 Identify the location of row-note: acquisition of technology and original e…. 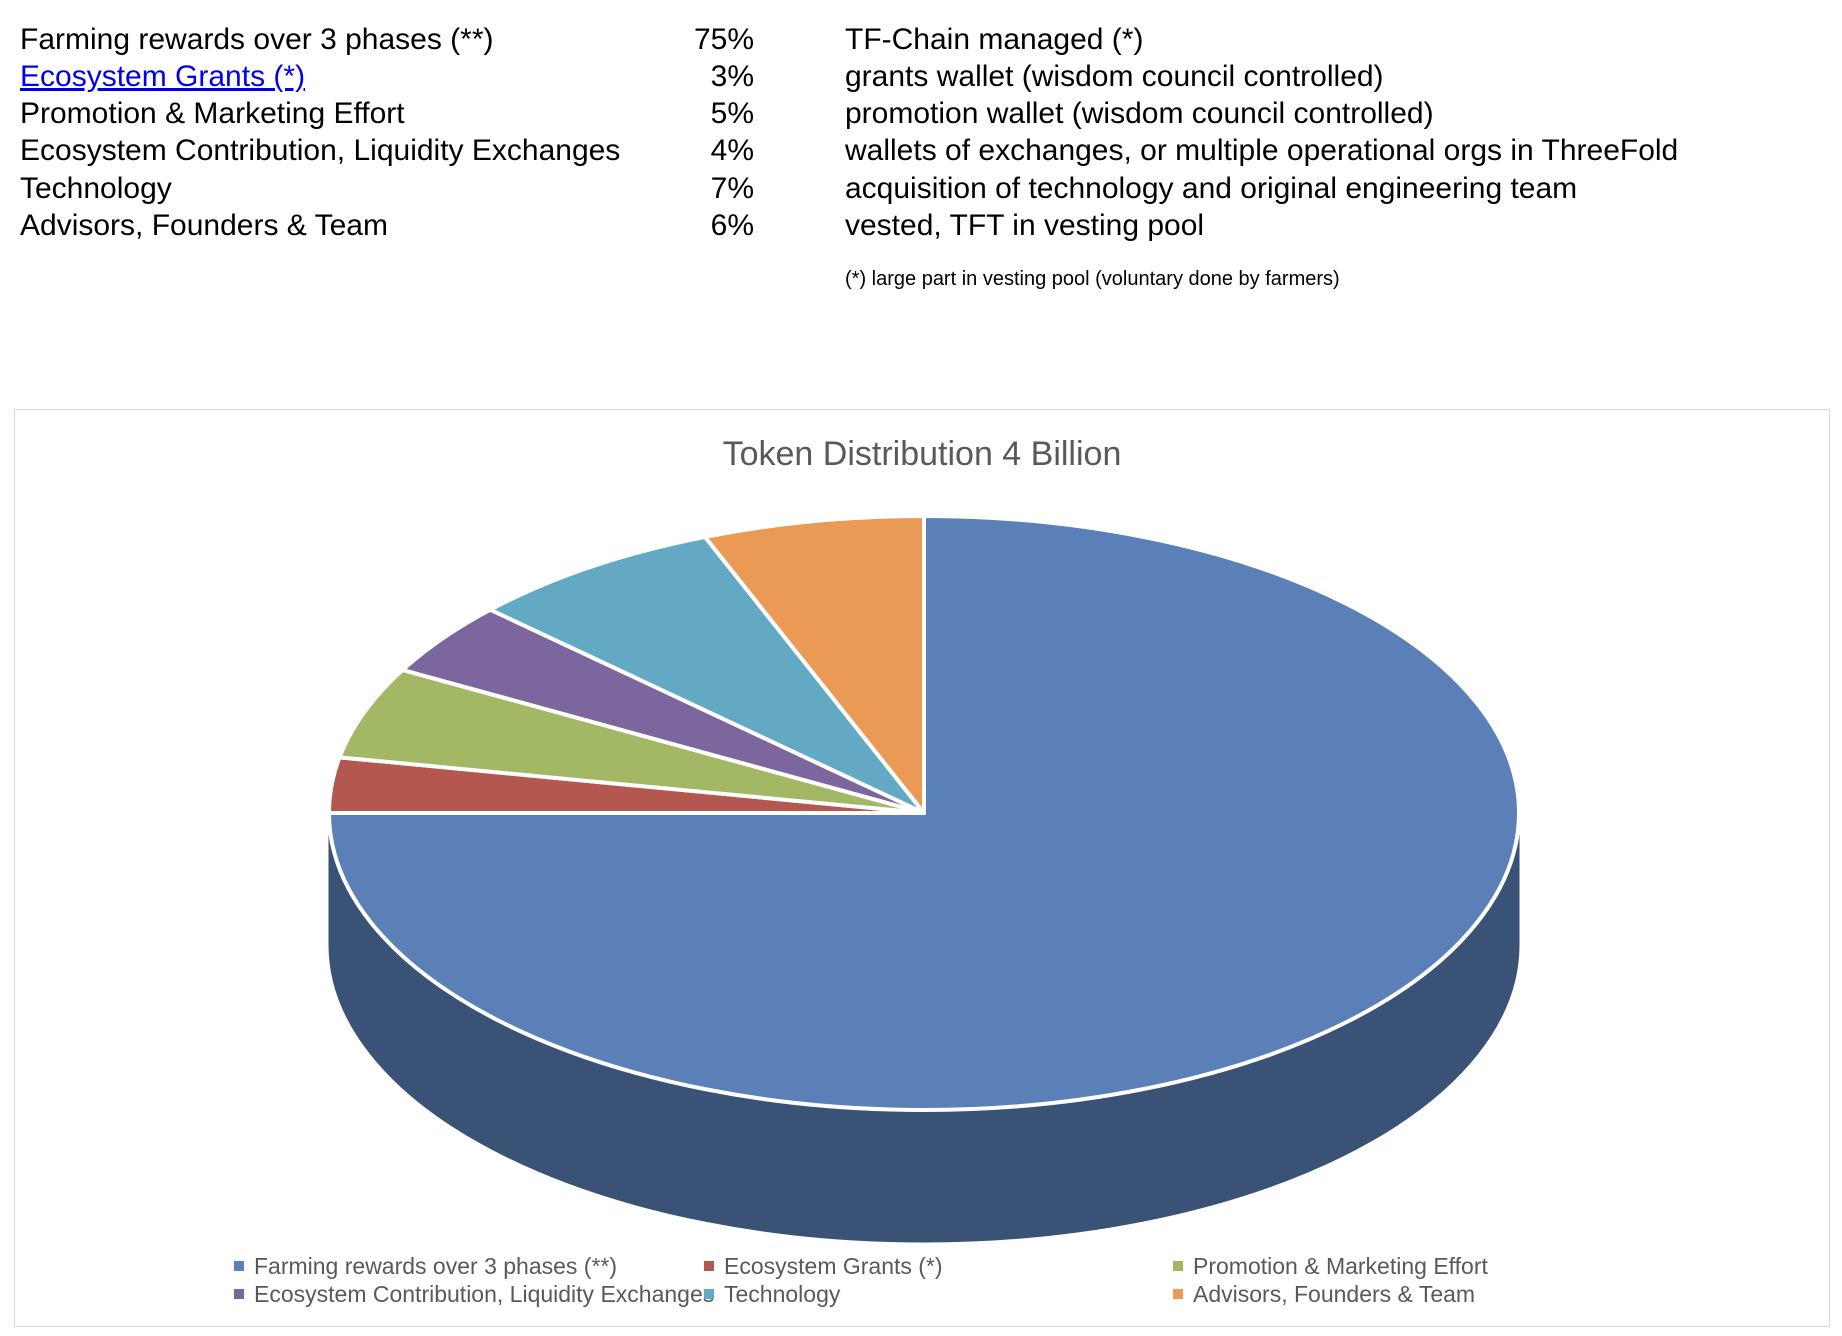
(1211, 188).